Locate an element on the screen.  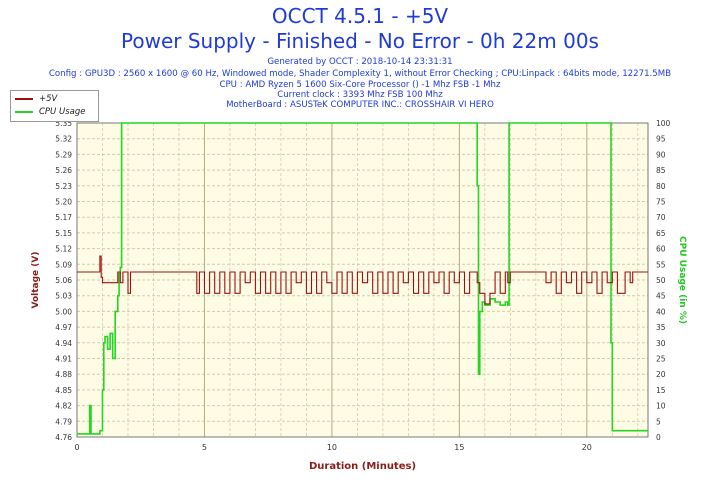
series-line-voltage is located at coordinates (362, 280).